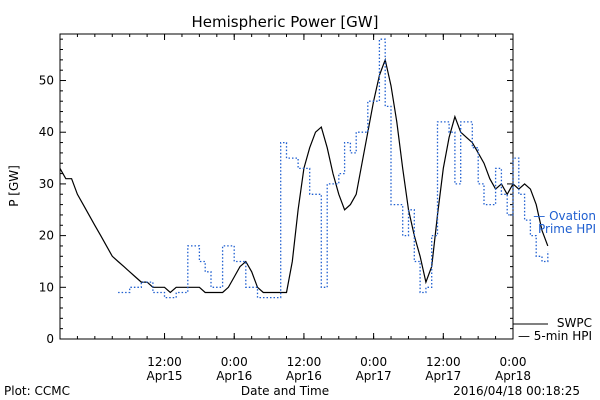 The width and height of the screenshot is (600, 400). What do you see at coordinates (14, 186) in the screenshot?
I see `y-axis-label: P [GW]` at bounding box center [14, 186].